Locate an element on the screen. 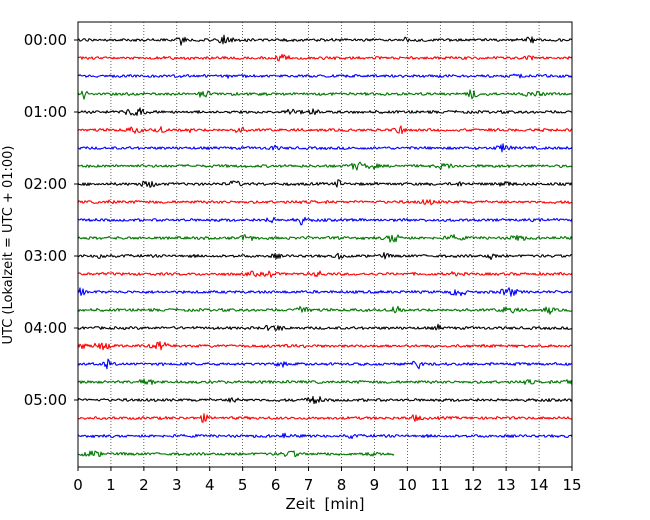 This screenshot has width=650, height=520. x-tick-label: 8 is located at coordinates (342, 485).